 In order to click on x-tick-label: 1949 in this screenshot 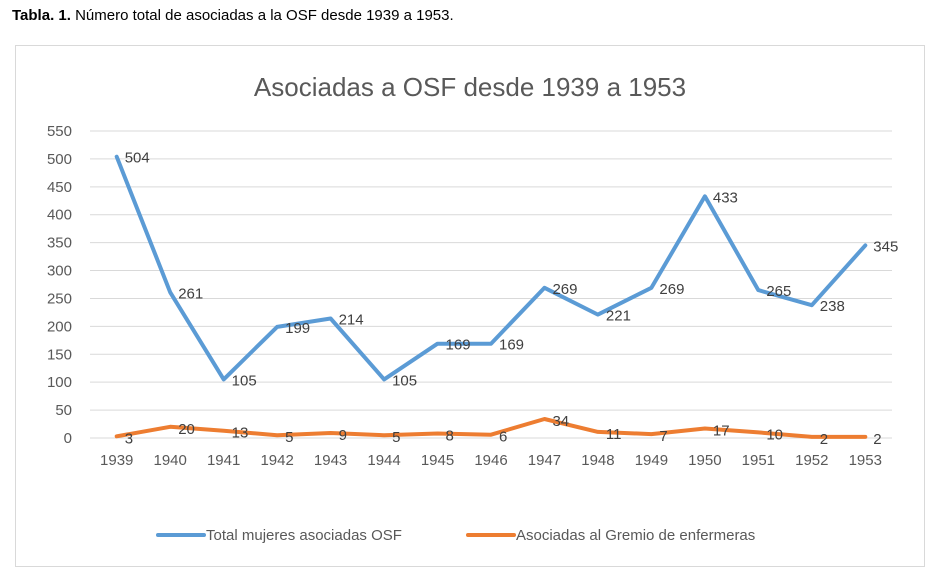, I will do `click(651, 460)`.